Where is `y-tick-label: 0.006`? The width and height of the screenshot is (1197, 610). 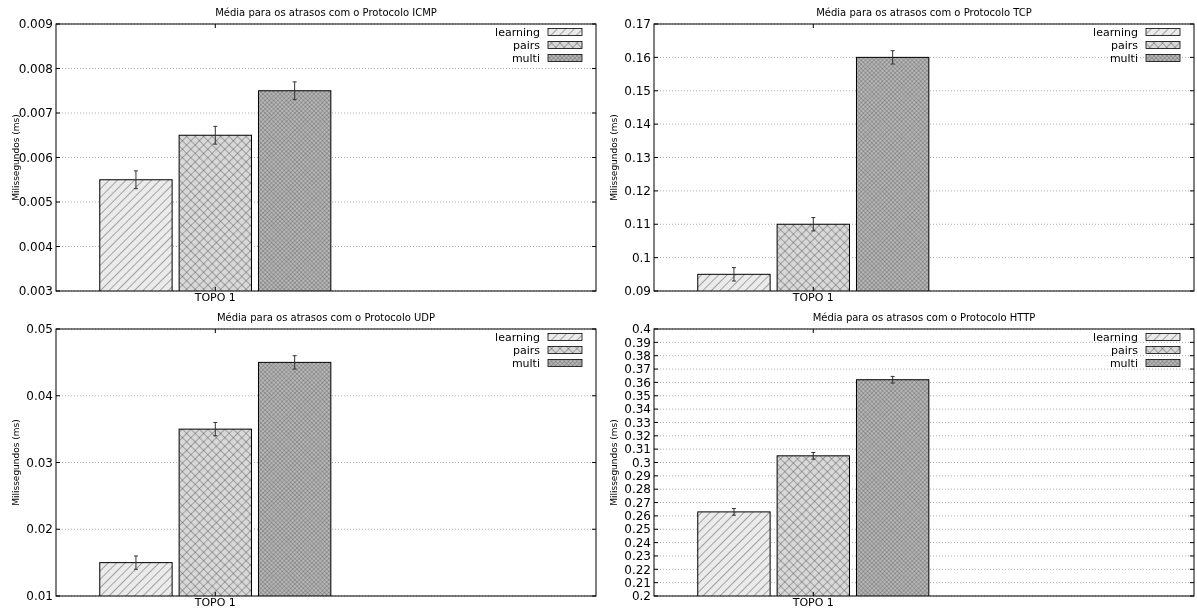
y-tick-label: 0.006 is located at coordinates (35, 157).